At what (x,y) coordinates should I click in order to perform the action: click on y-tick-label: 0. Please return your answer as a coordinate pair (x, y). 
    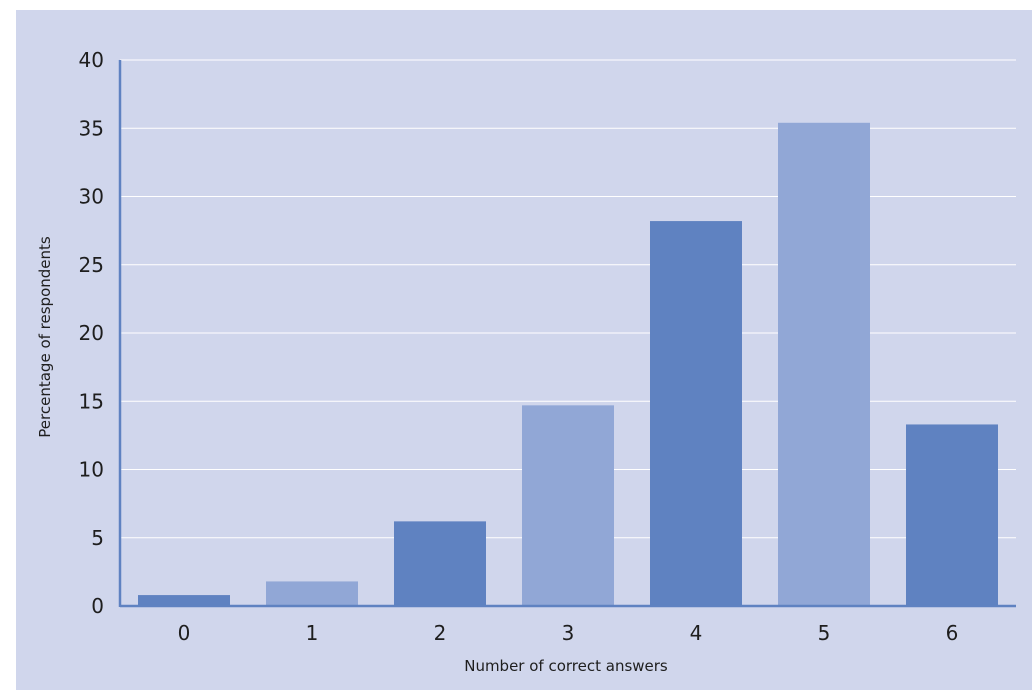
    Looking at the image, I should click on (97, 606).